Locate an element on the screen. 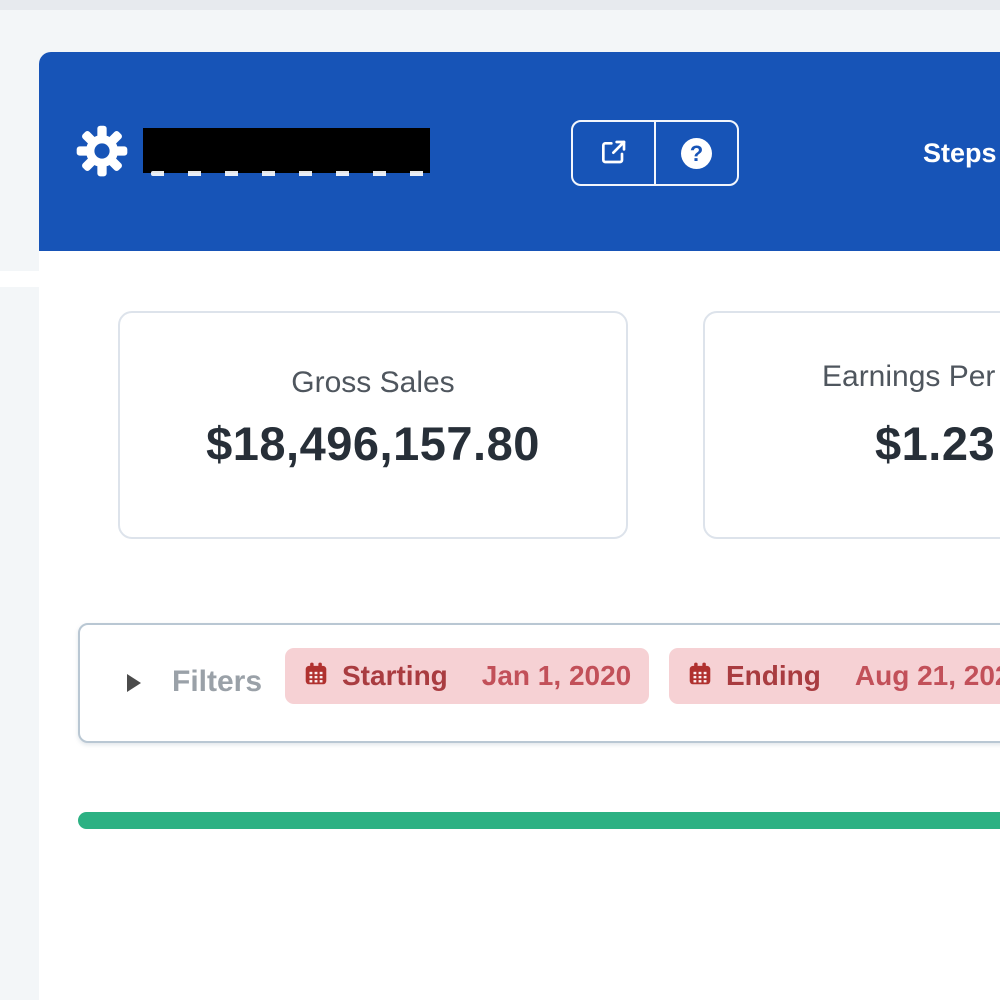  steps-nav-label: Steps is located at coordinates (960, 153).